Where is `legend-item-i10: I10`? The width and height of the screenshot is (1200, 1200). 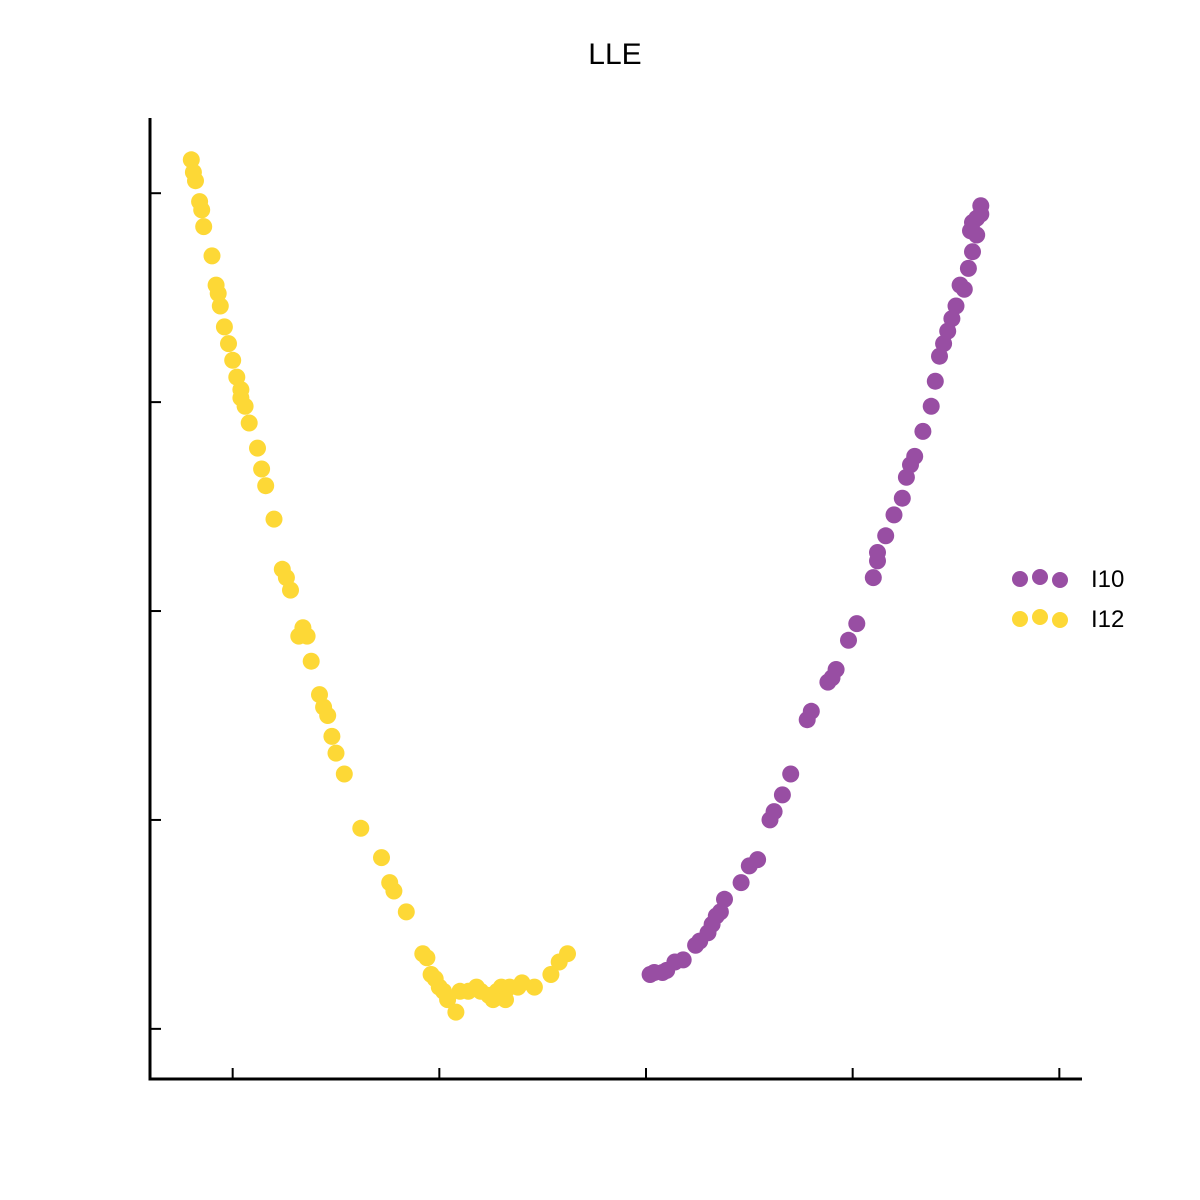
legend-item-i10: I10 is located at coordinates (1064, 580).